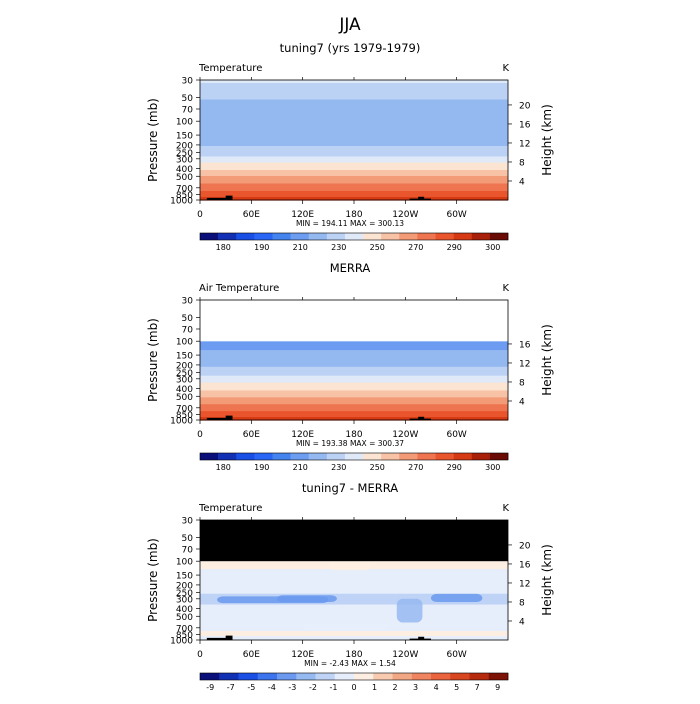 Image resolution: width=700 pixels, height=704 pixels. Describe the element at coordinates (492, 467) in the screenshot. I see `colorbar-label: 300` at that location.